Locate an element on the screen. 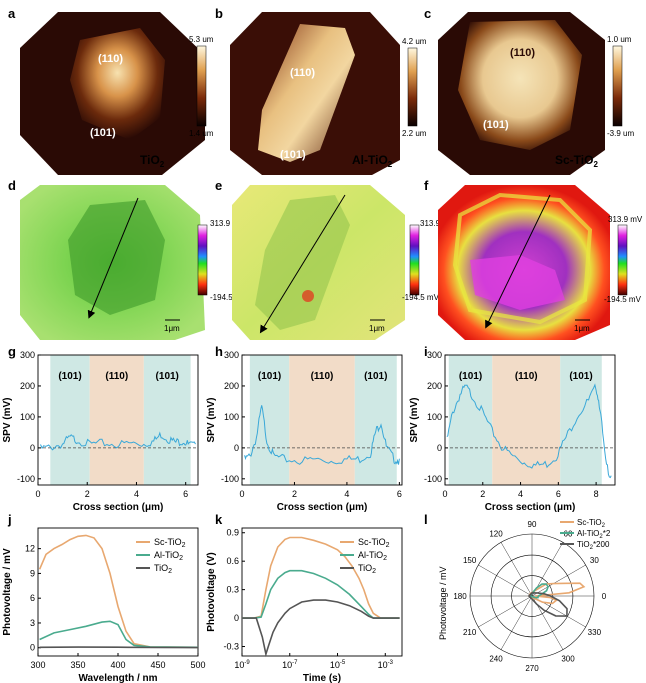 This screenshot has width=646, height=683. polar-angle-label-150: 150 is located at coordinates (470, 560).